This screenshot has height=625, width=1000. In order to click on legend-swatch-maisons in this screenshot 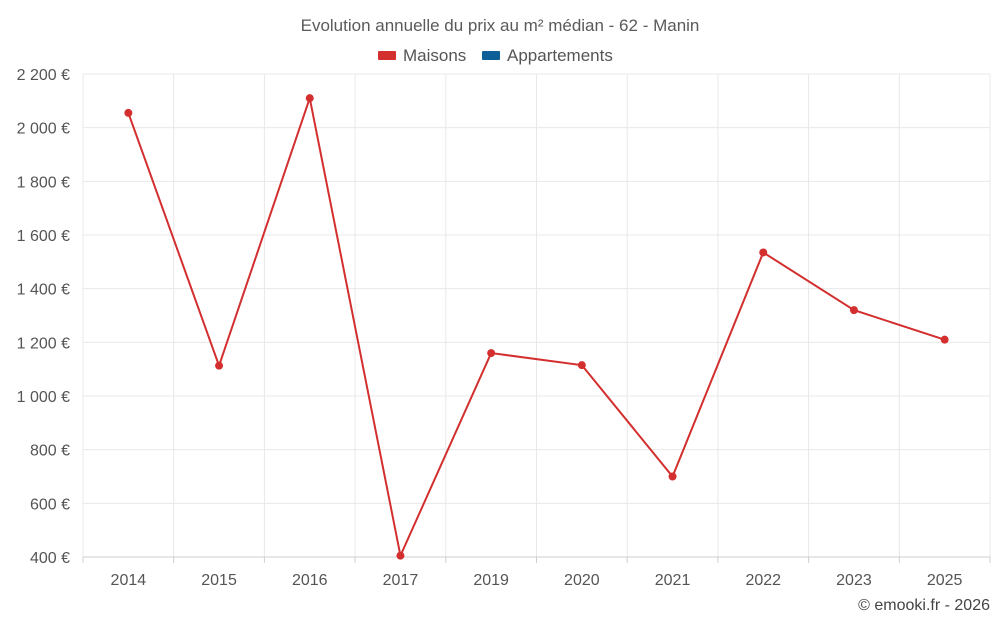, I will do `click(387, 55)`.